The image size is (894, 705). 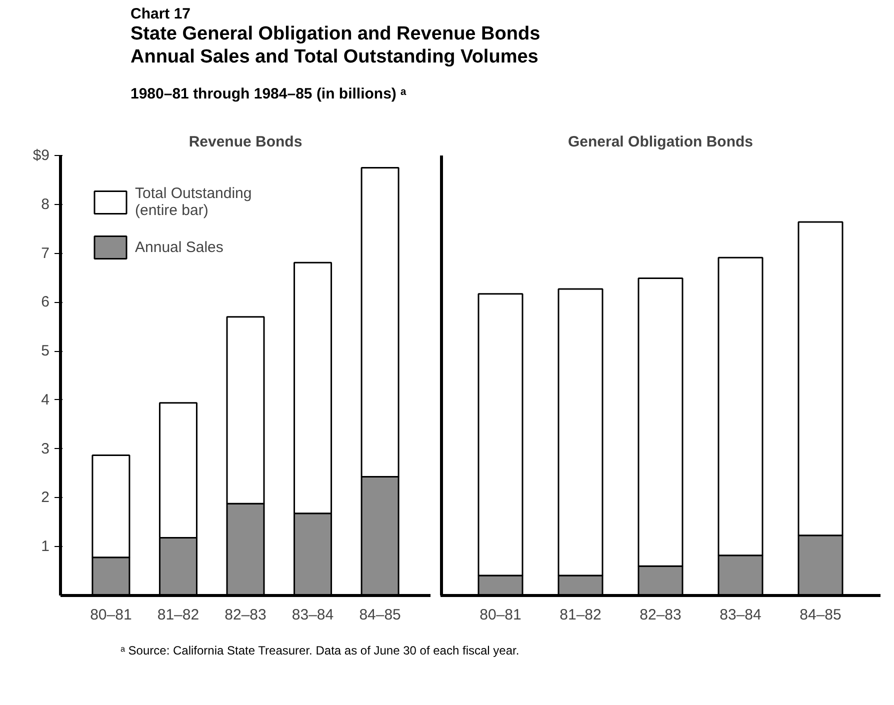 I want to click on text: 1980–81 through 1984–85 (in billions) ᵃ, so click(x=268, y=94).